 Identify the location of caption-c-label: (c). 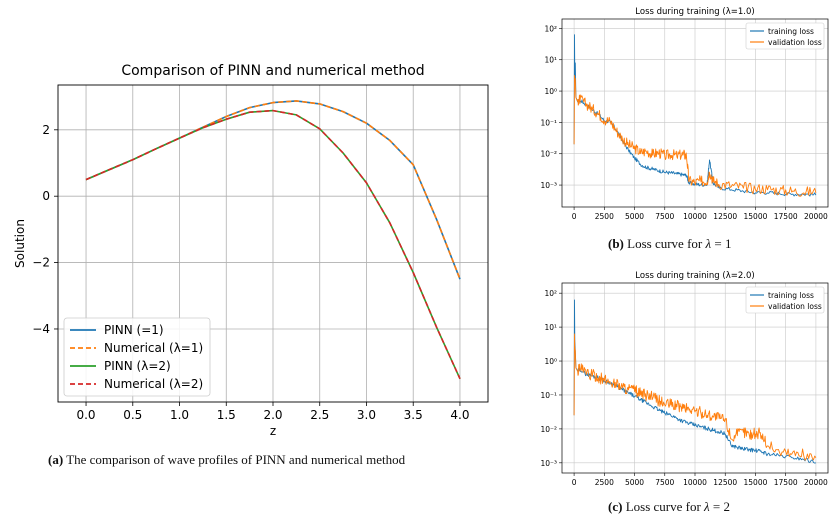
(615, 506).